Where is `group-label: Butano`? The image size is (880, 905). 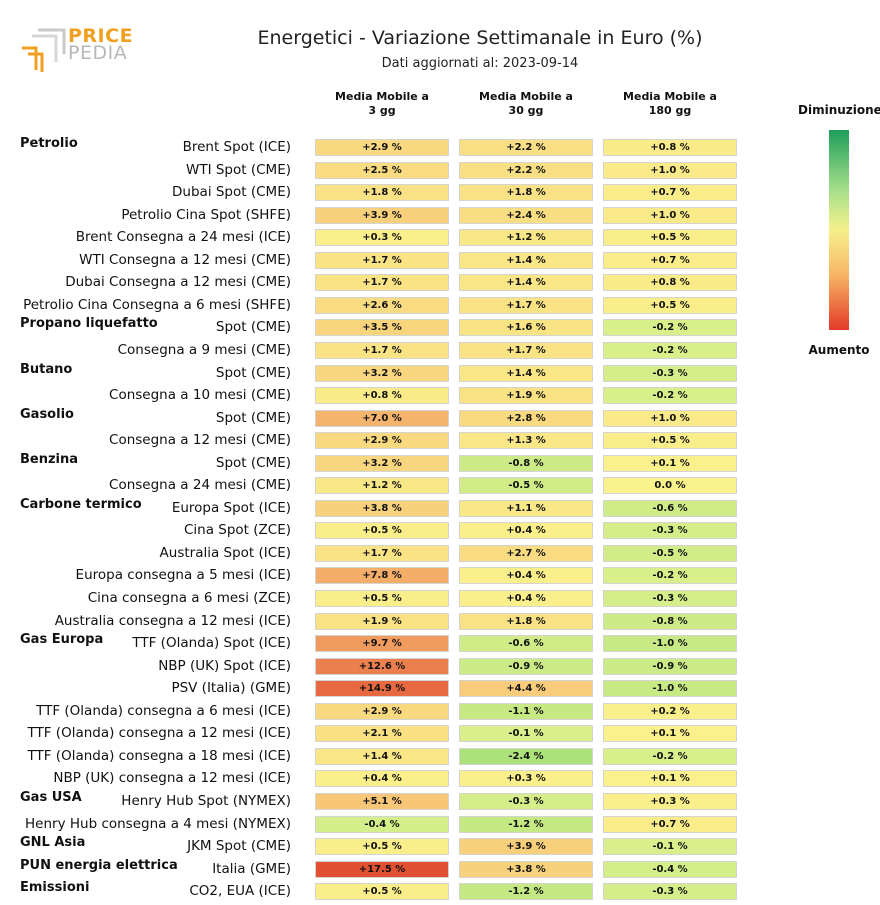 group-label: Butano is located at coordinates (46, 369).